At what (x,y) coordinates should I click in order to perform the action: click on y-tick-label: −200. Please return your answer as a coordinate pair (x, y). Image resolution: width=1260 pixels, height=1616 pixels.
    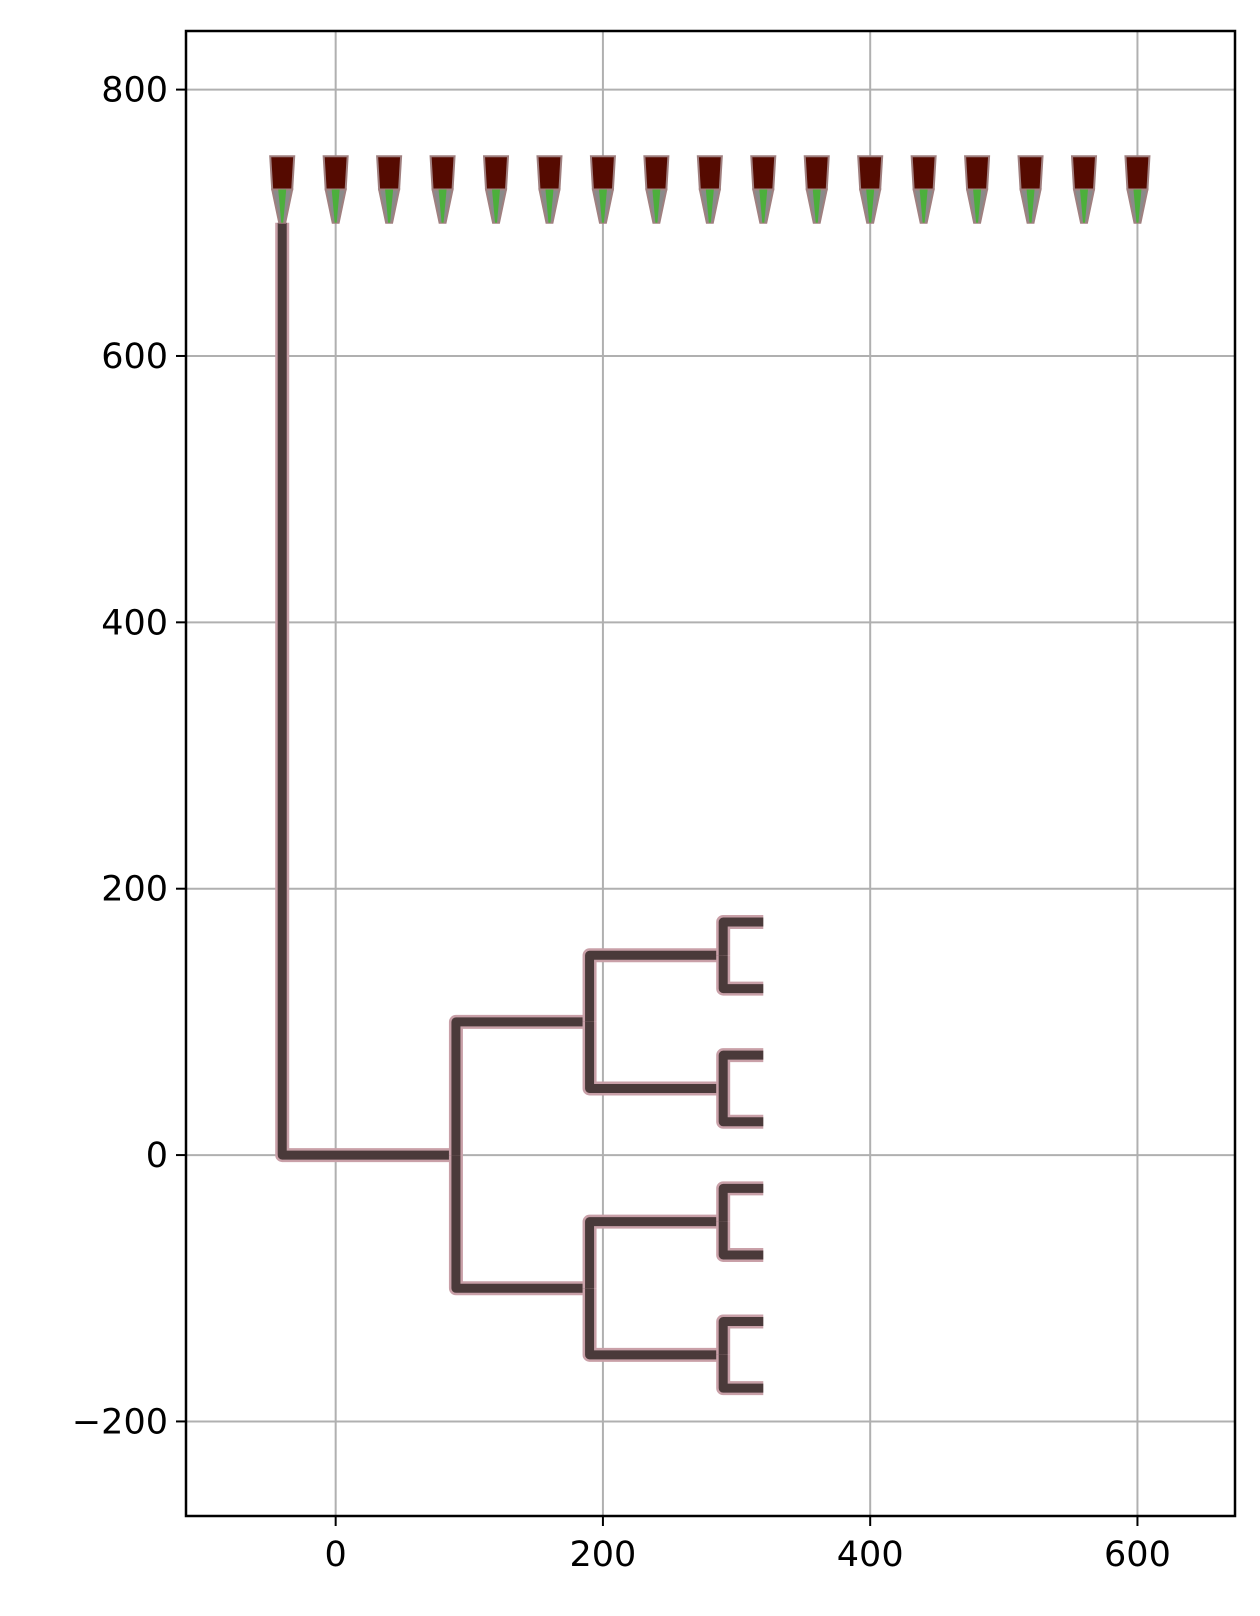
    Looking at the image, I should click on (120, 1422).